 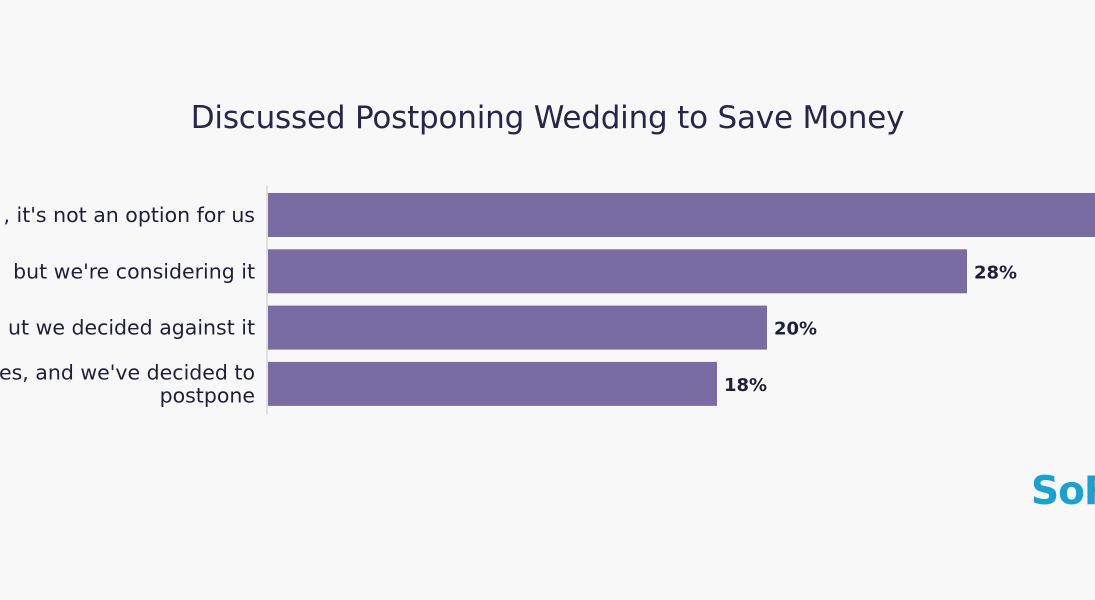 What do you see at coordinates (127, 383) in the screenshot?
I see `category-label-4: es, and we've decided to postpone` at bounding box center [127, 383].